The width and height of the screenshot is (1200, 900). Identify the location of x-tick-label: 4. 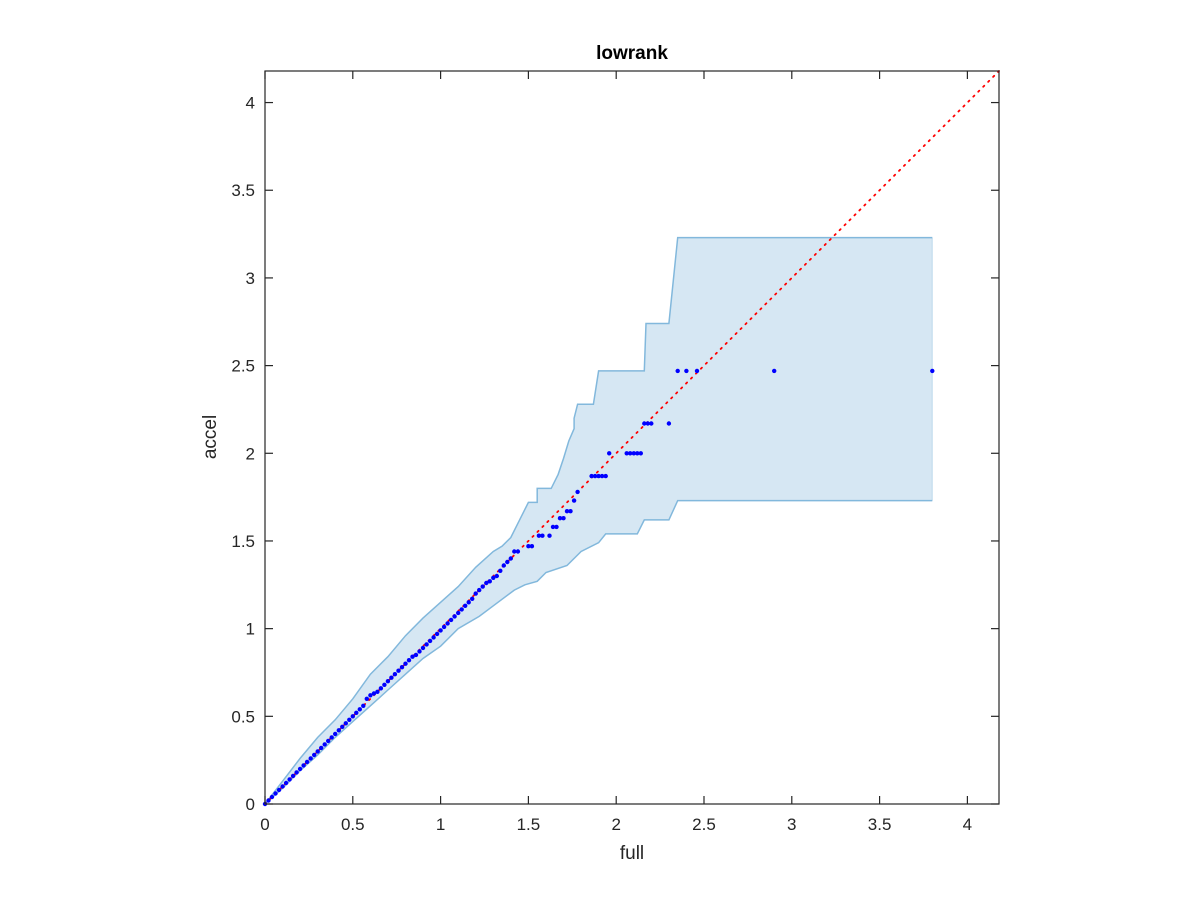
(967, 824).